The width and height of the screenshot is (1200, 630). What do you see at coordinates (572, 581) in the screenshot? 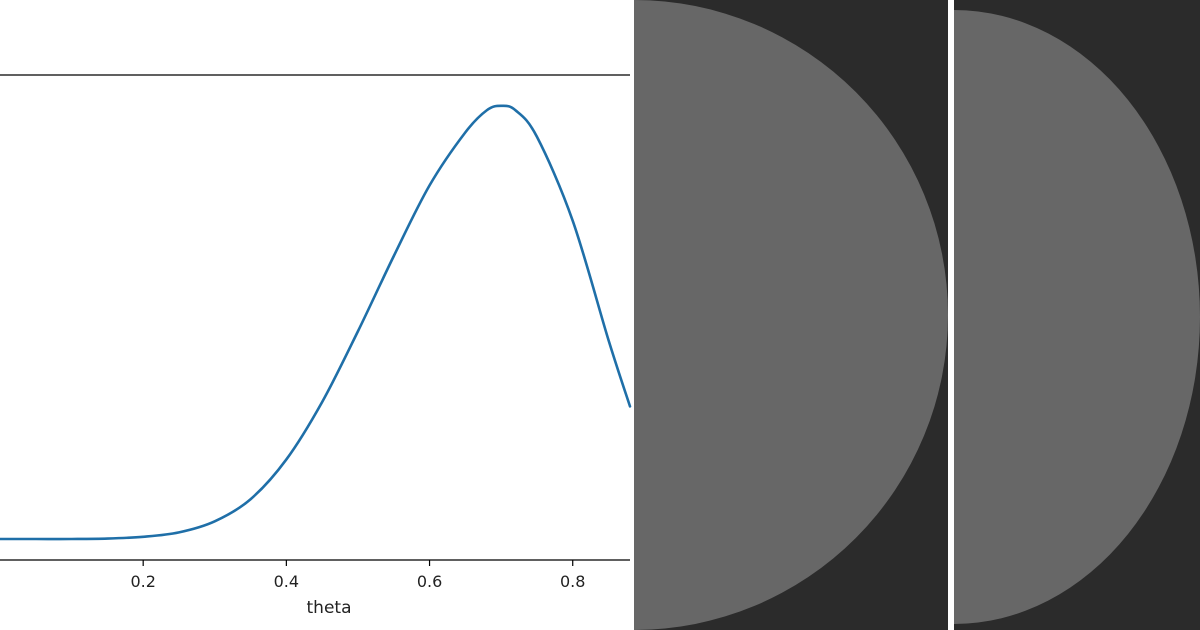
I see `x-tick-label: 0.8` at bounding box center [572, 581].